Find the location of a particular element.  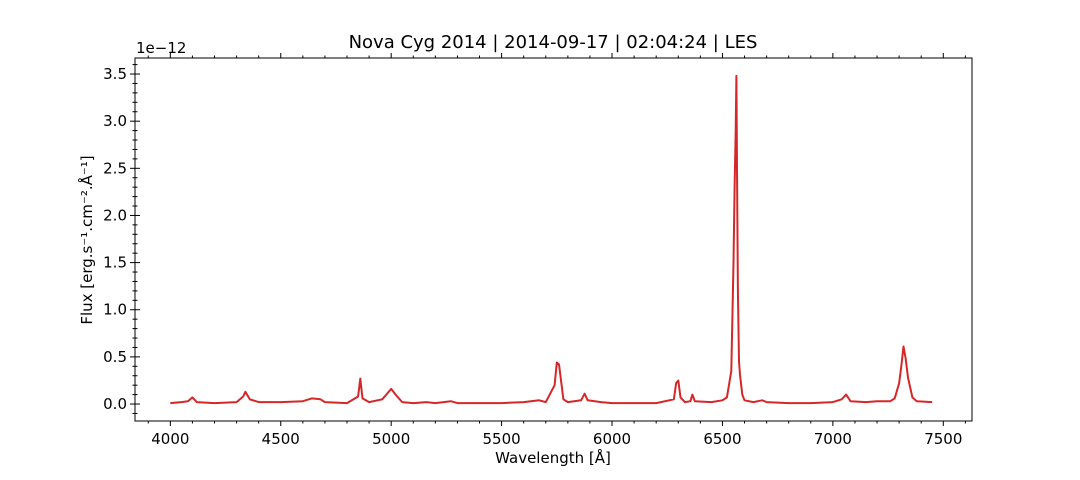

x-tick-label: 4500 is located at coordinates (281, 439).